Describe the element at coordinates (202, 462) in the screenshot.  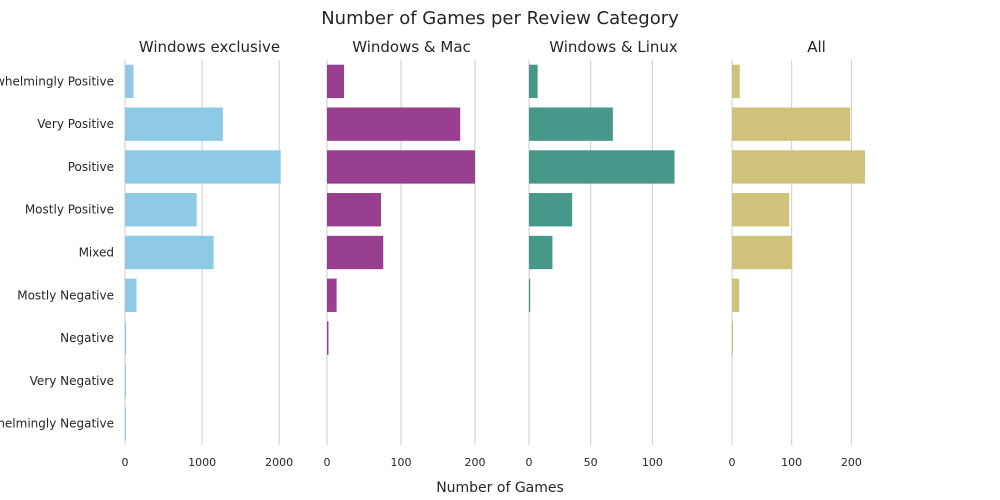
I see `x-tick-label: 1000` at that location.